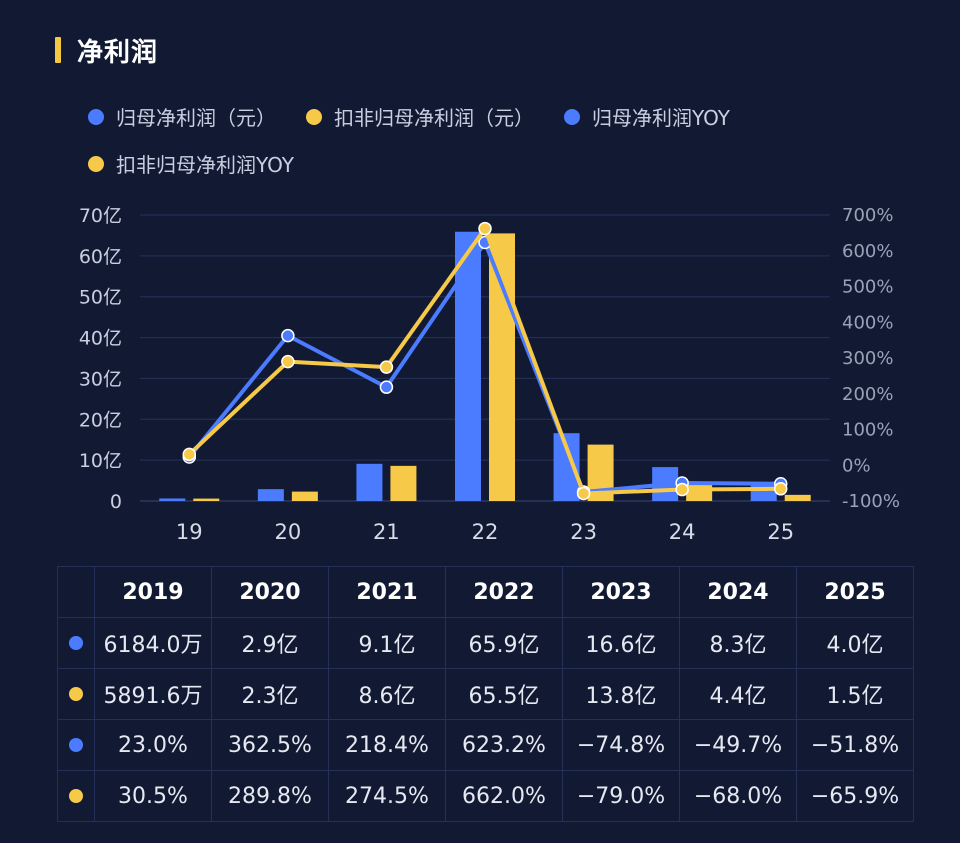 The width and height of the screenshot is (960, 843). I want to click on y-right-tick-label: 400%, so click(867, 322).